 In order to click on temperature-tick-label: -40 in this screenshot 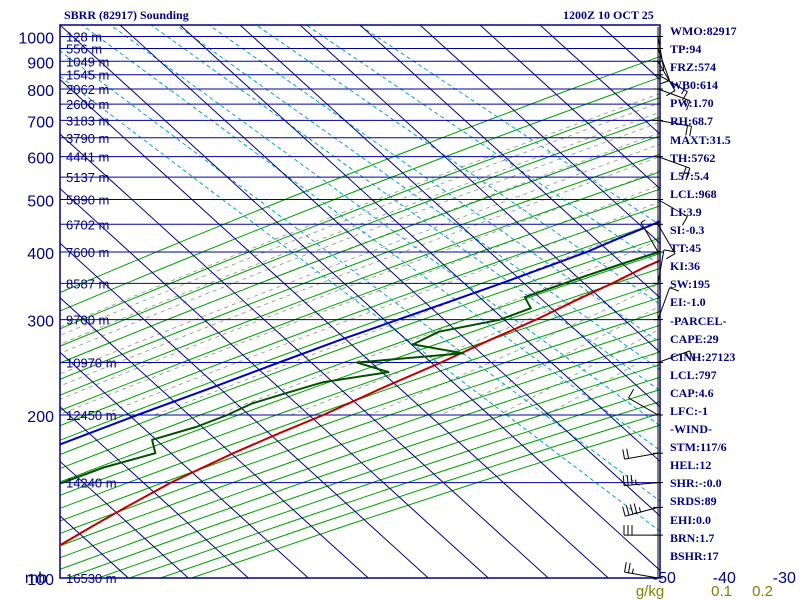, I will do `click(724, 578)`.